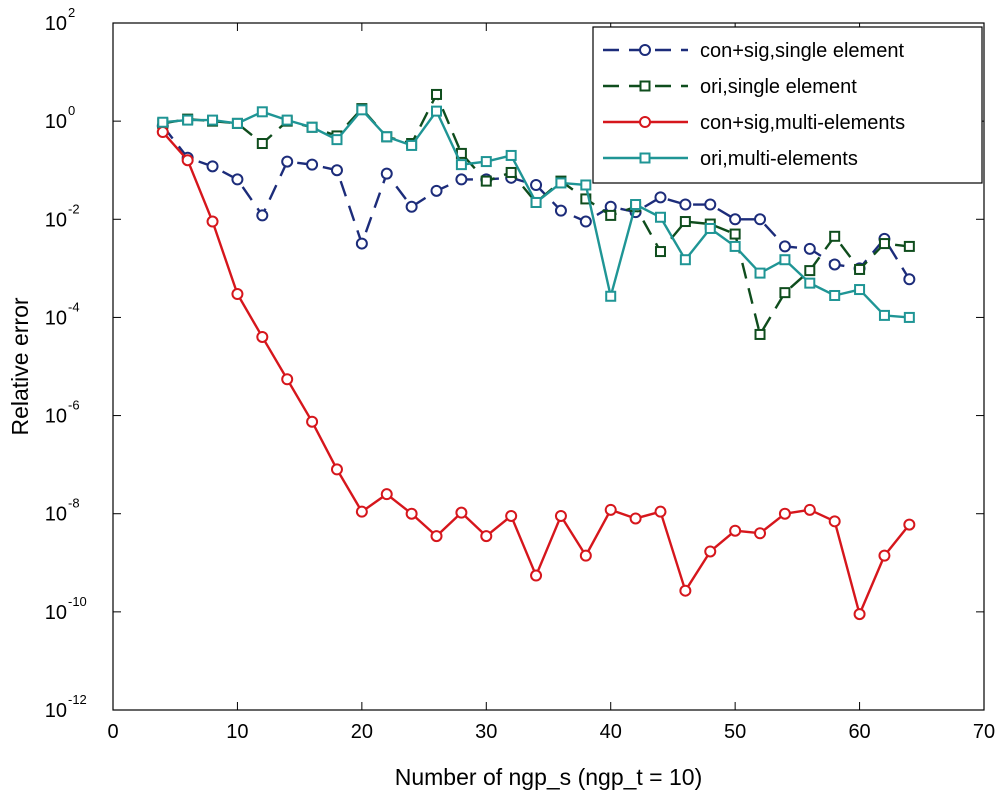 This screenshot has width=1000, height=795. Describe the element at coordinates (77, 699) in the screenshot. I see `y-tick-exponent: -12` at that location.